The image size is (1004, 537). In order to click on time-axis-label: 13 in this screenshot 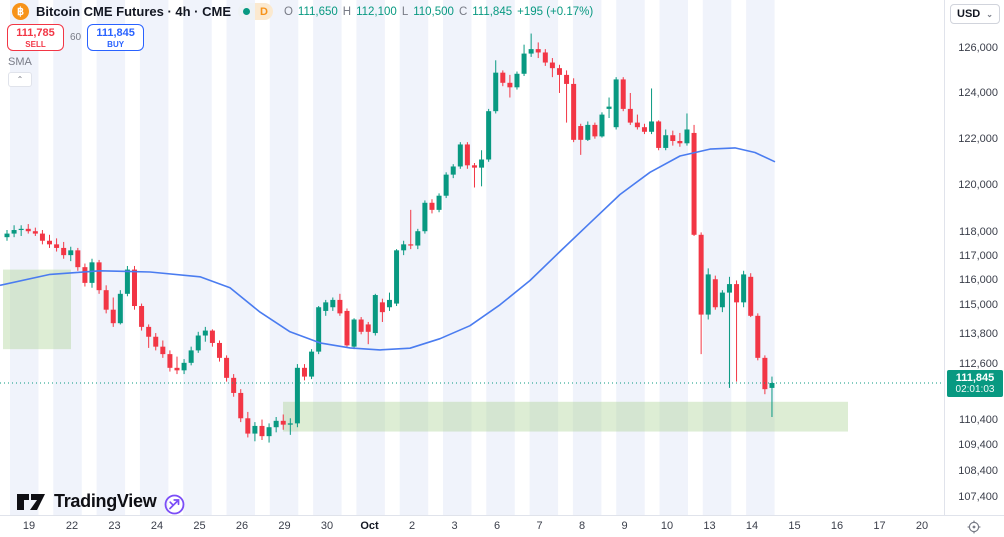, I will do `click(709, 526)`.